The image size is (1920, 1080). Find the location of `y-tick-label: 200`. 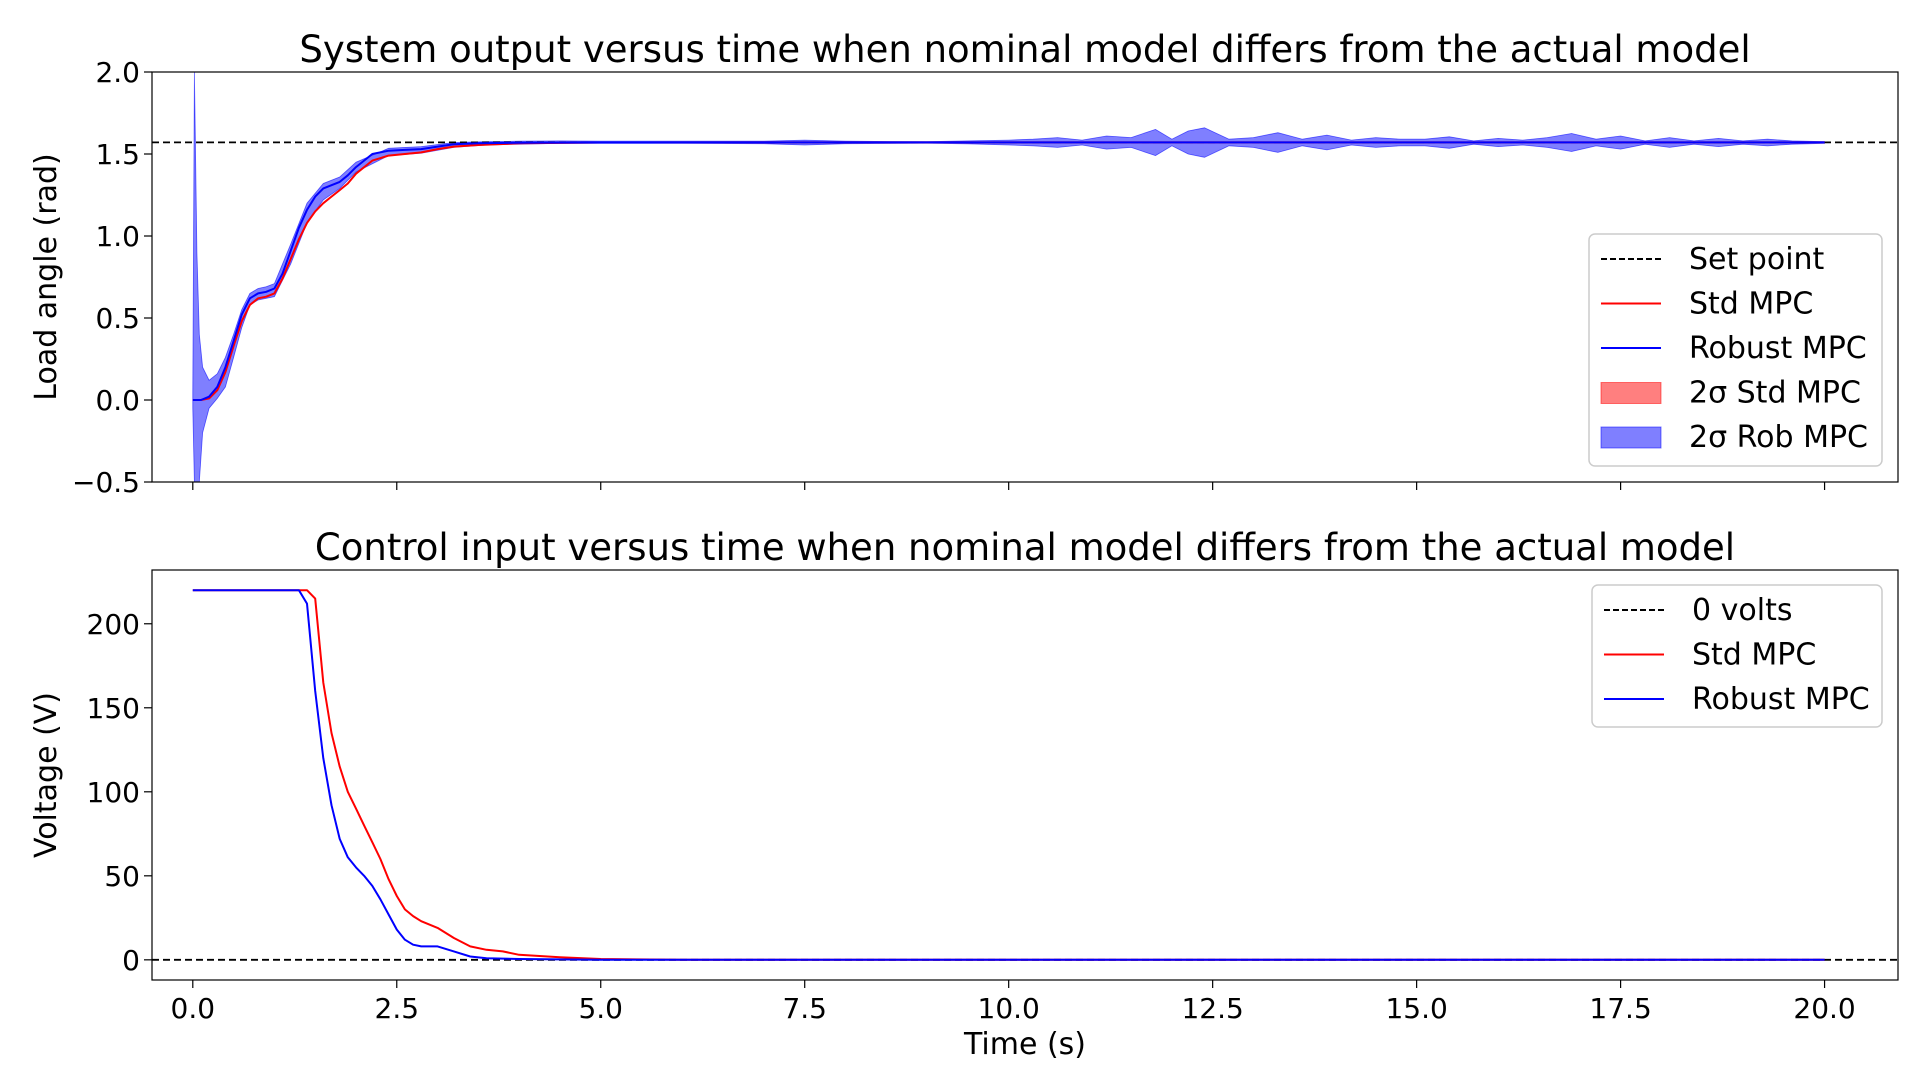

y-tick-label: 200 is located at coordinates (113, 624).